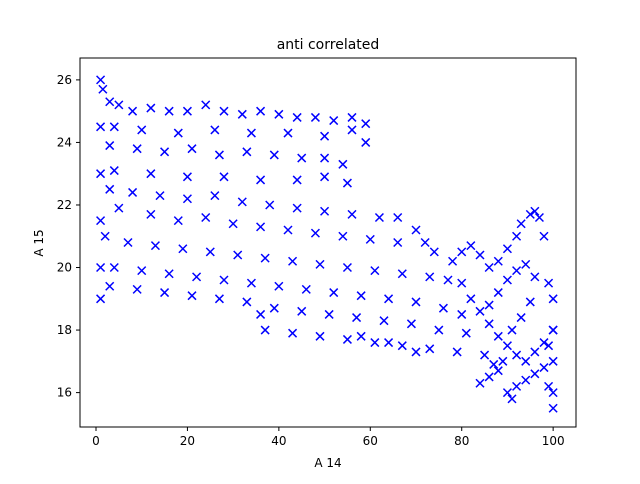 The width and height of the screenshot is (640, 484). Describe the element at coordinates (64, 205) in the screenshot. I see `y-tick-label: 22` at that location.